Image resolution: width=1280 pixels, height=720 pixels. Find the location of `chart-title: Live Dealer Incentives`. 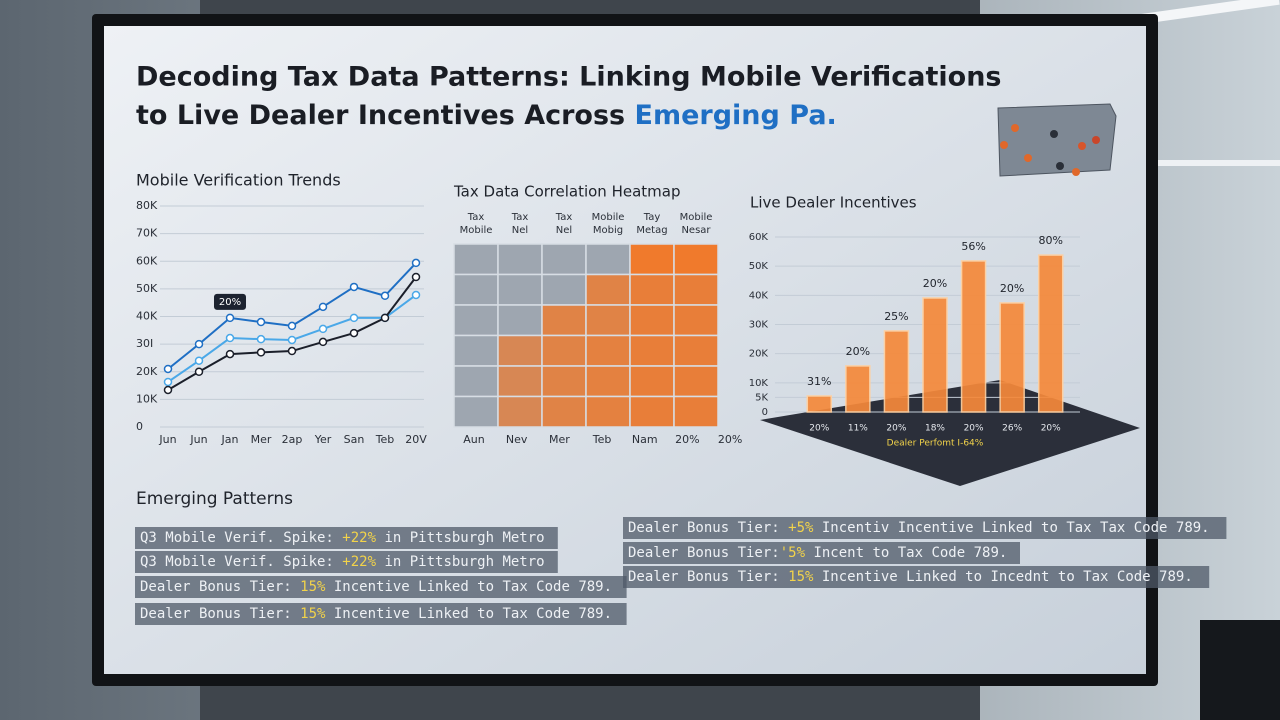

chart-title: Live Dealer Incentives is located at coordinates (833, 203).